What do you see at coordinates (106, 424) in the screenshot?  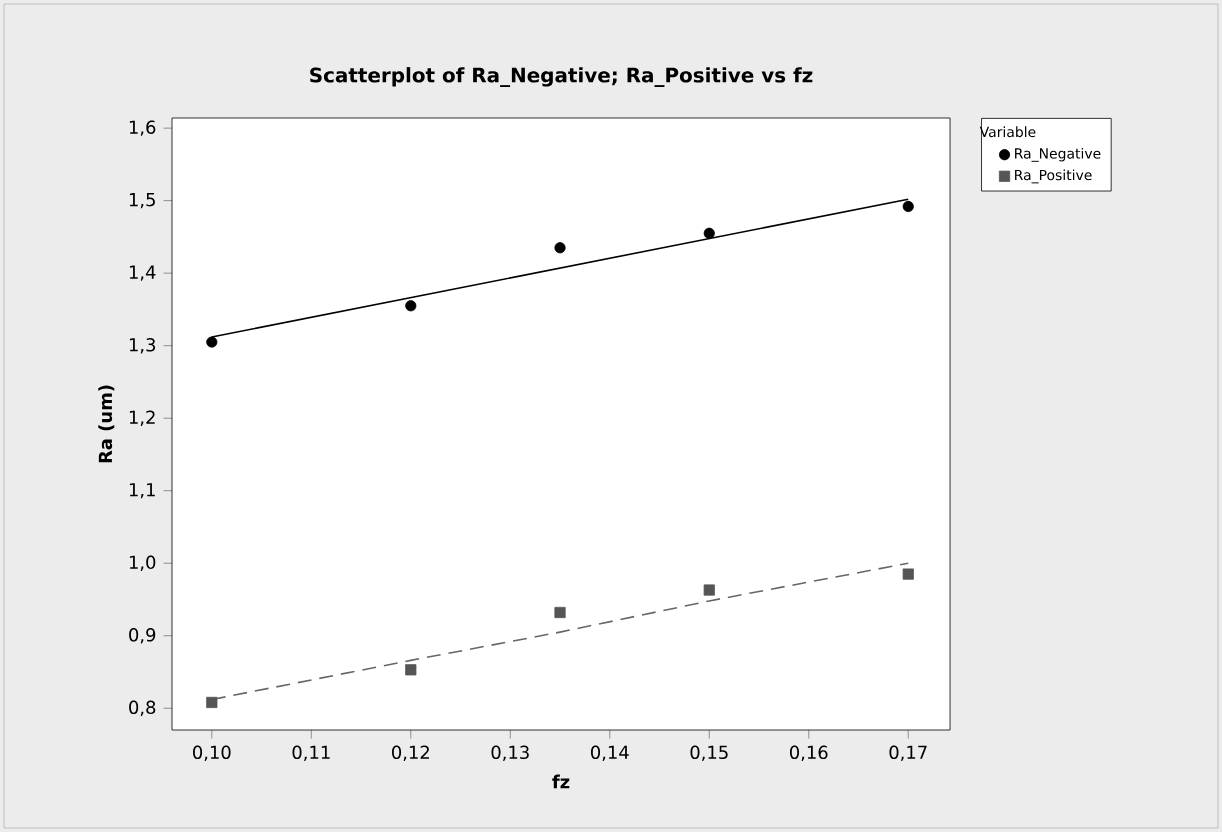 I see `y-axis-title: Ra (um)` at bounding box center [106, 424].